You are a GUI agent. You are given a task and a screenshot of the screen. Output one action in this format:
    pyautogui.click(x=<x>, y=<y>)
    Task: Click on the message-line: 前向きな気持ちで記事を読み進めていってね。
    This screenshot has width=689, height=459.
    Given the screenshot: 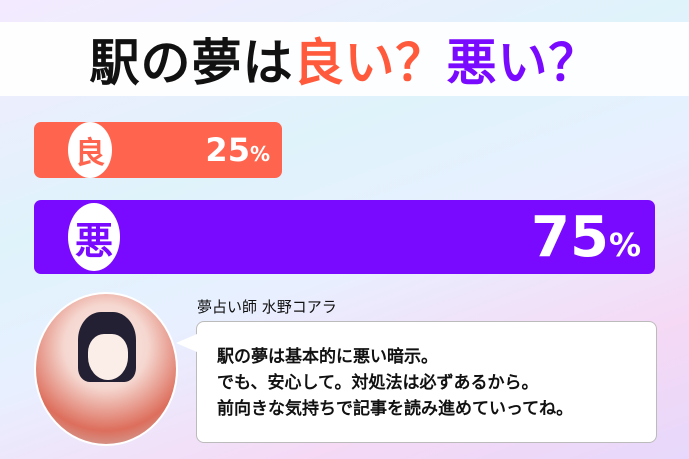 What is the action you would take?
    pyautogui.click(x=395, y=409)
    